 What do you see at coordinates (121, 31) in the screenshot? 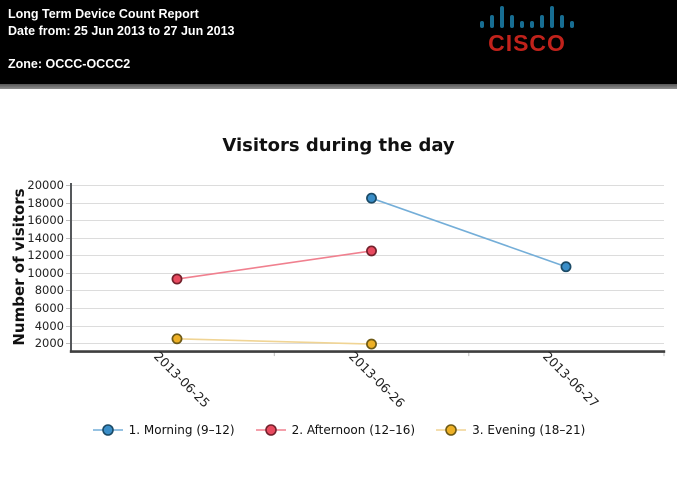
I see `report-date-range: Date from: 25 Jun 2013 to 27 Jun 2013` at bounding box center [121, 31].